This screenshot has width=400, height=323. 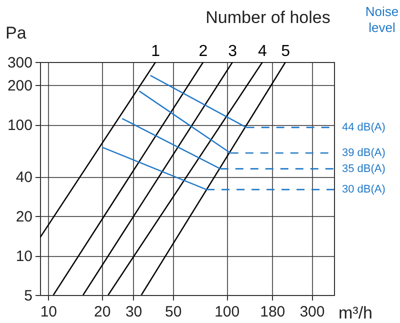 I want to click on series-label: 1, so click(x=155, y=51).